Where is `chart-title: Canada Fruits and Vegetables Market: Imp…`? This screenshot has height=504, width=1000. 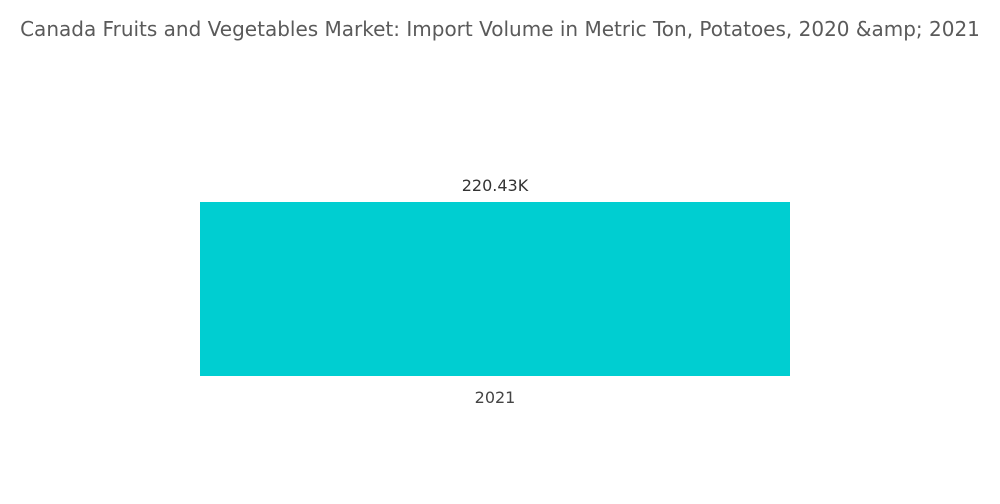
chart-title: Canada Fruits and Vegetables Market: Imp… is located at coordinates (500, 29).